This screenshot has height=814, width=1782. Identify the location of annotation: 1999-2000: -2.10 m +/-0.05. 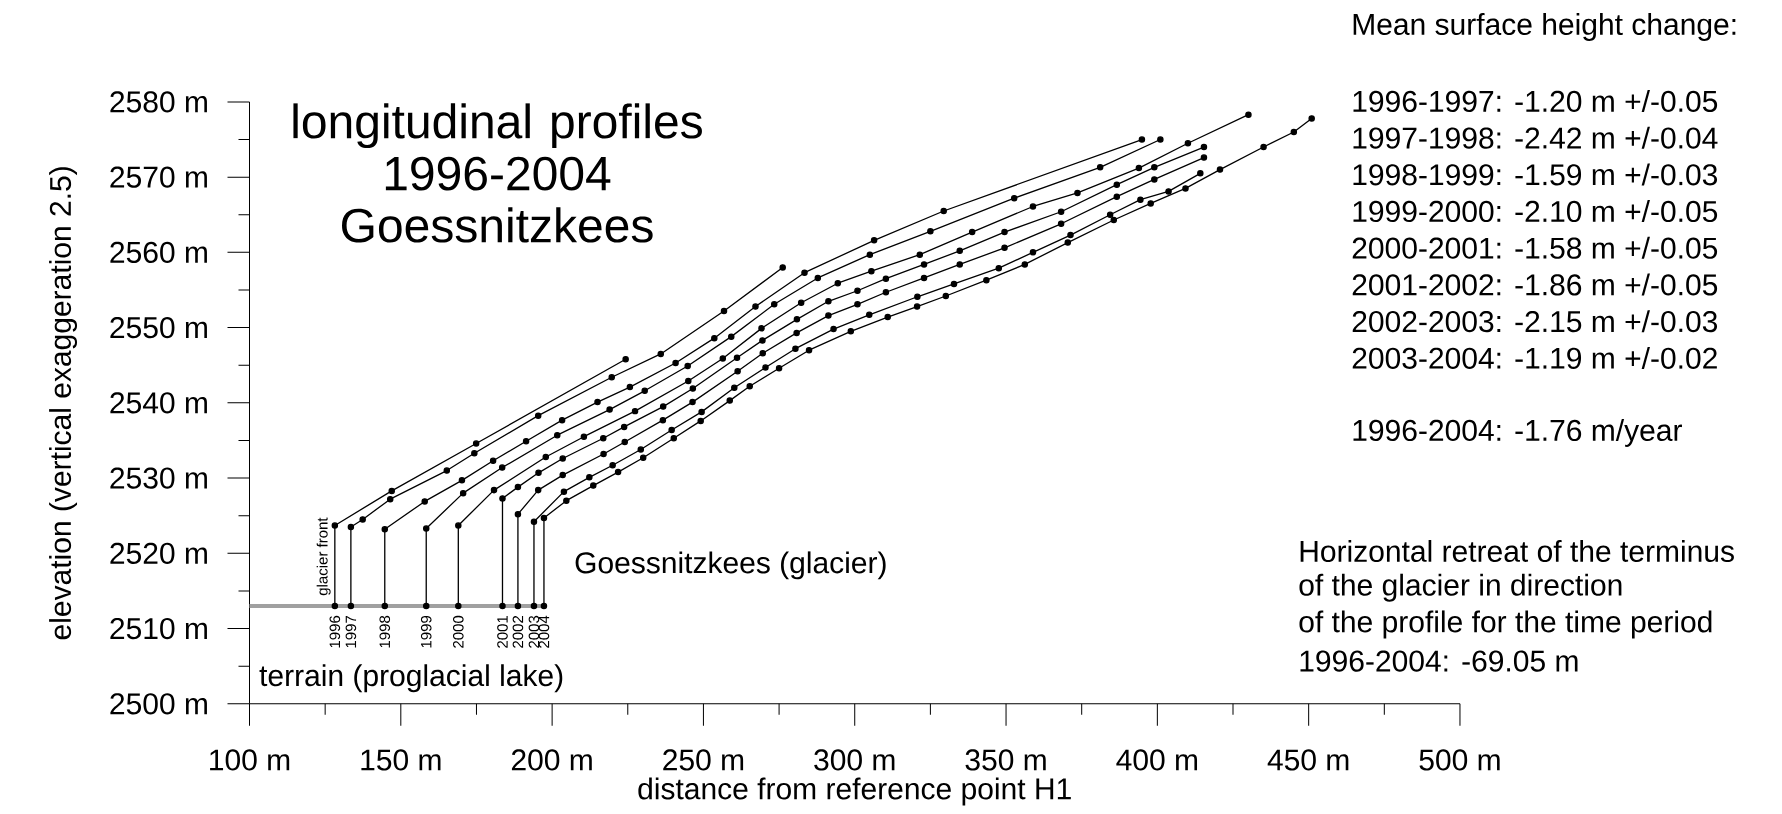
(1535, 211).